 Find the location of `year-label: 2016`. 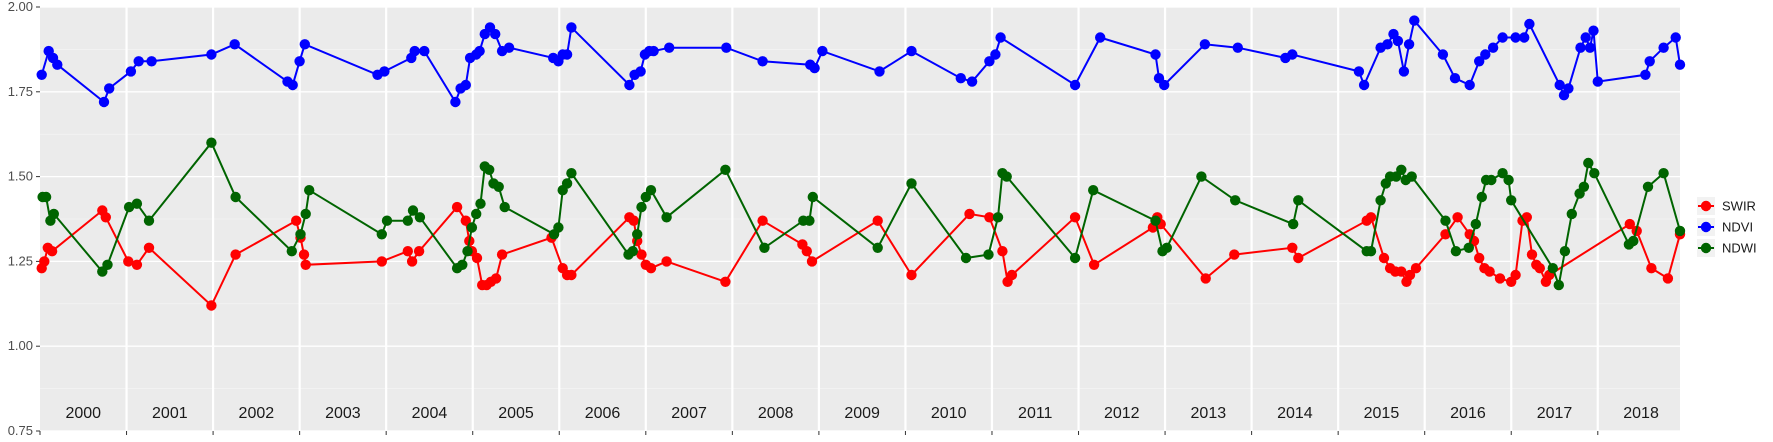

year-label: 2016 is located at coordinates (1468, 413).